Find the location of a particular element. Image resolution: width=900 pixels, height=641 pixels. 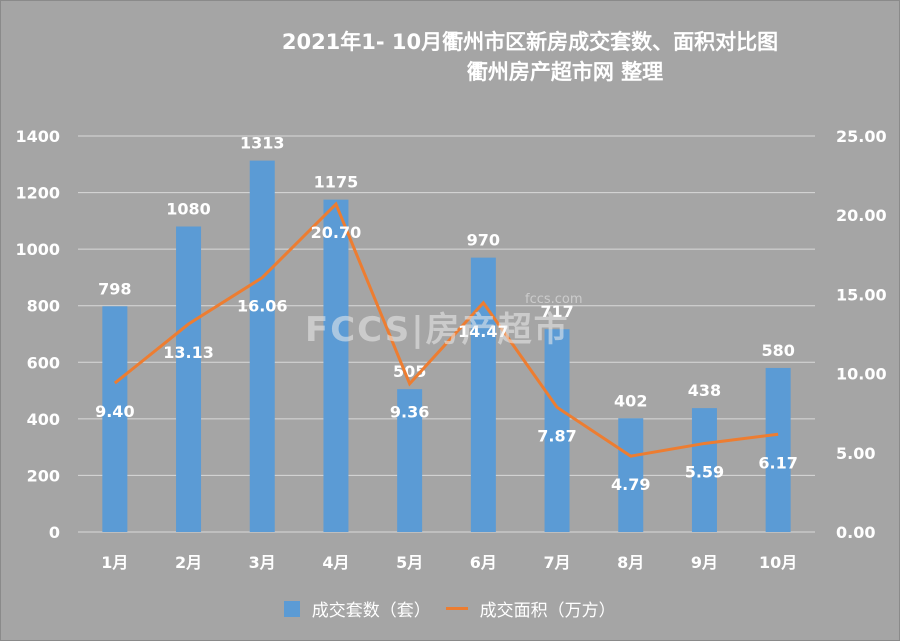

left-axis-tick: 800 is located at coordinates (43, 306).